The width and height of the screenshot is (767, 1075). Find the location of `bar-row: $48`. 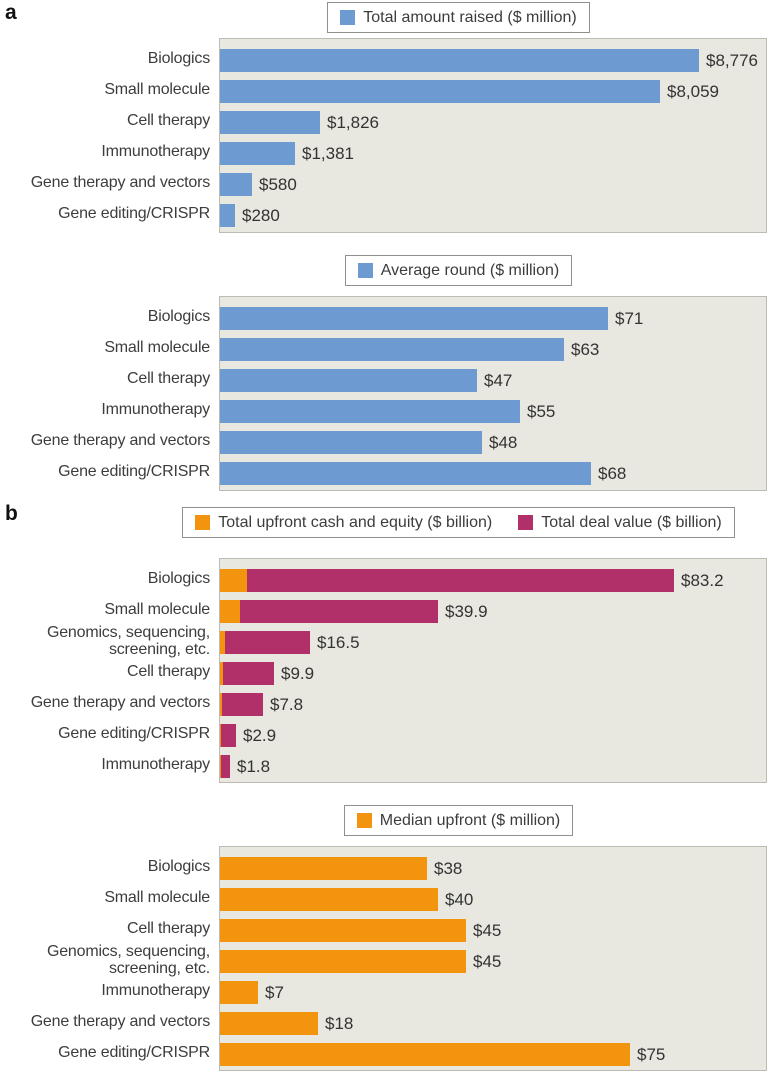

bar-row: $48 is located at coordinates (493, 442).